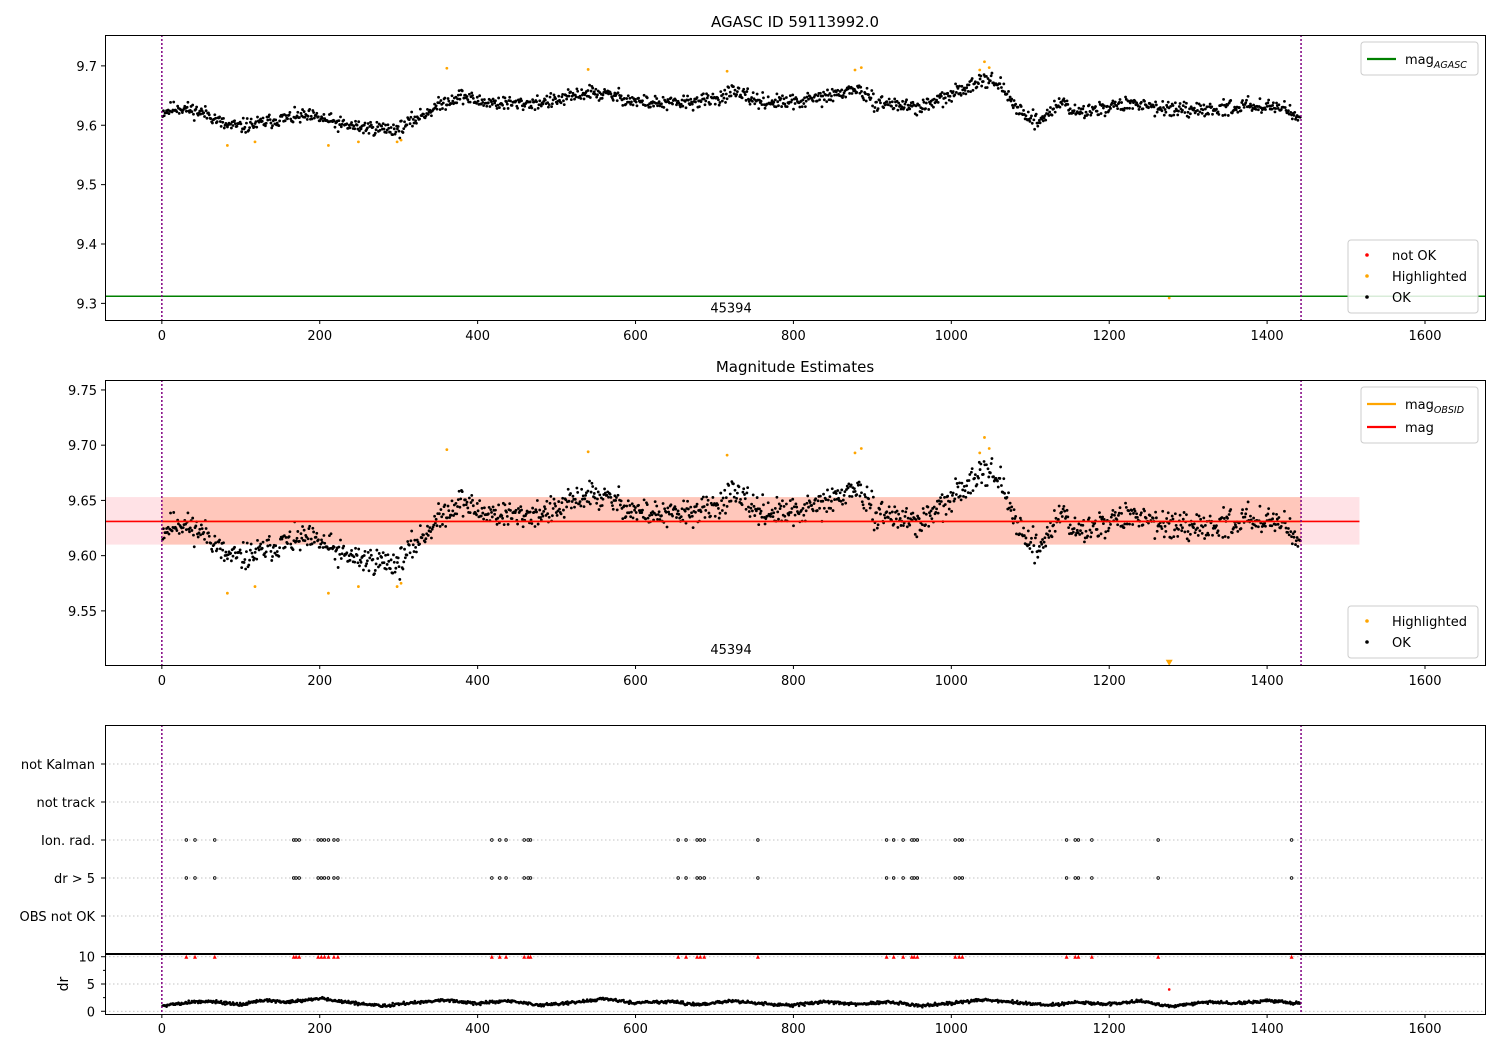 This screenshot has width=1500, height=1050. What do you see at coordinates (697, 840) in the screenshot?
I see `flags-point` at bounding box center [697, 840].